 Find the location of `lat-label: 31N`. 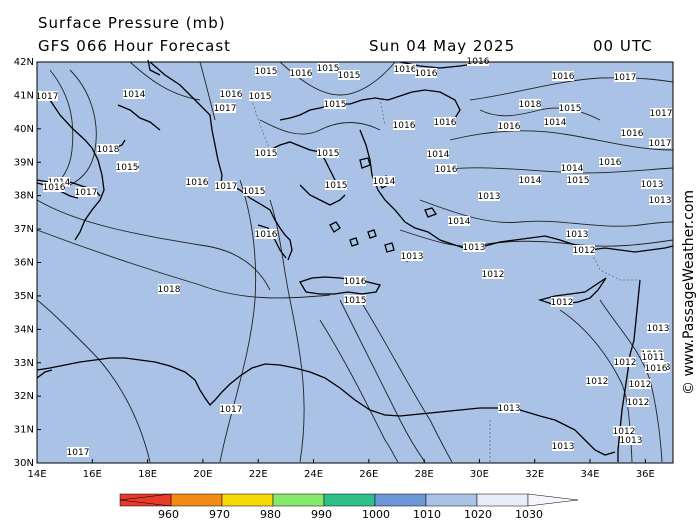

lat-label: 31N is located at coordinates (24, 430).